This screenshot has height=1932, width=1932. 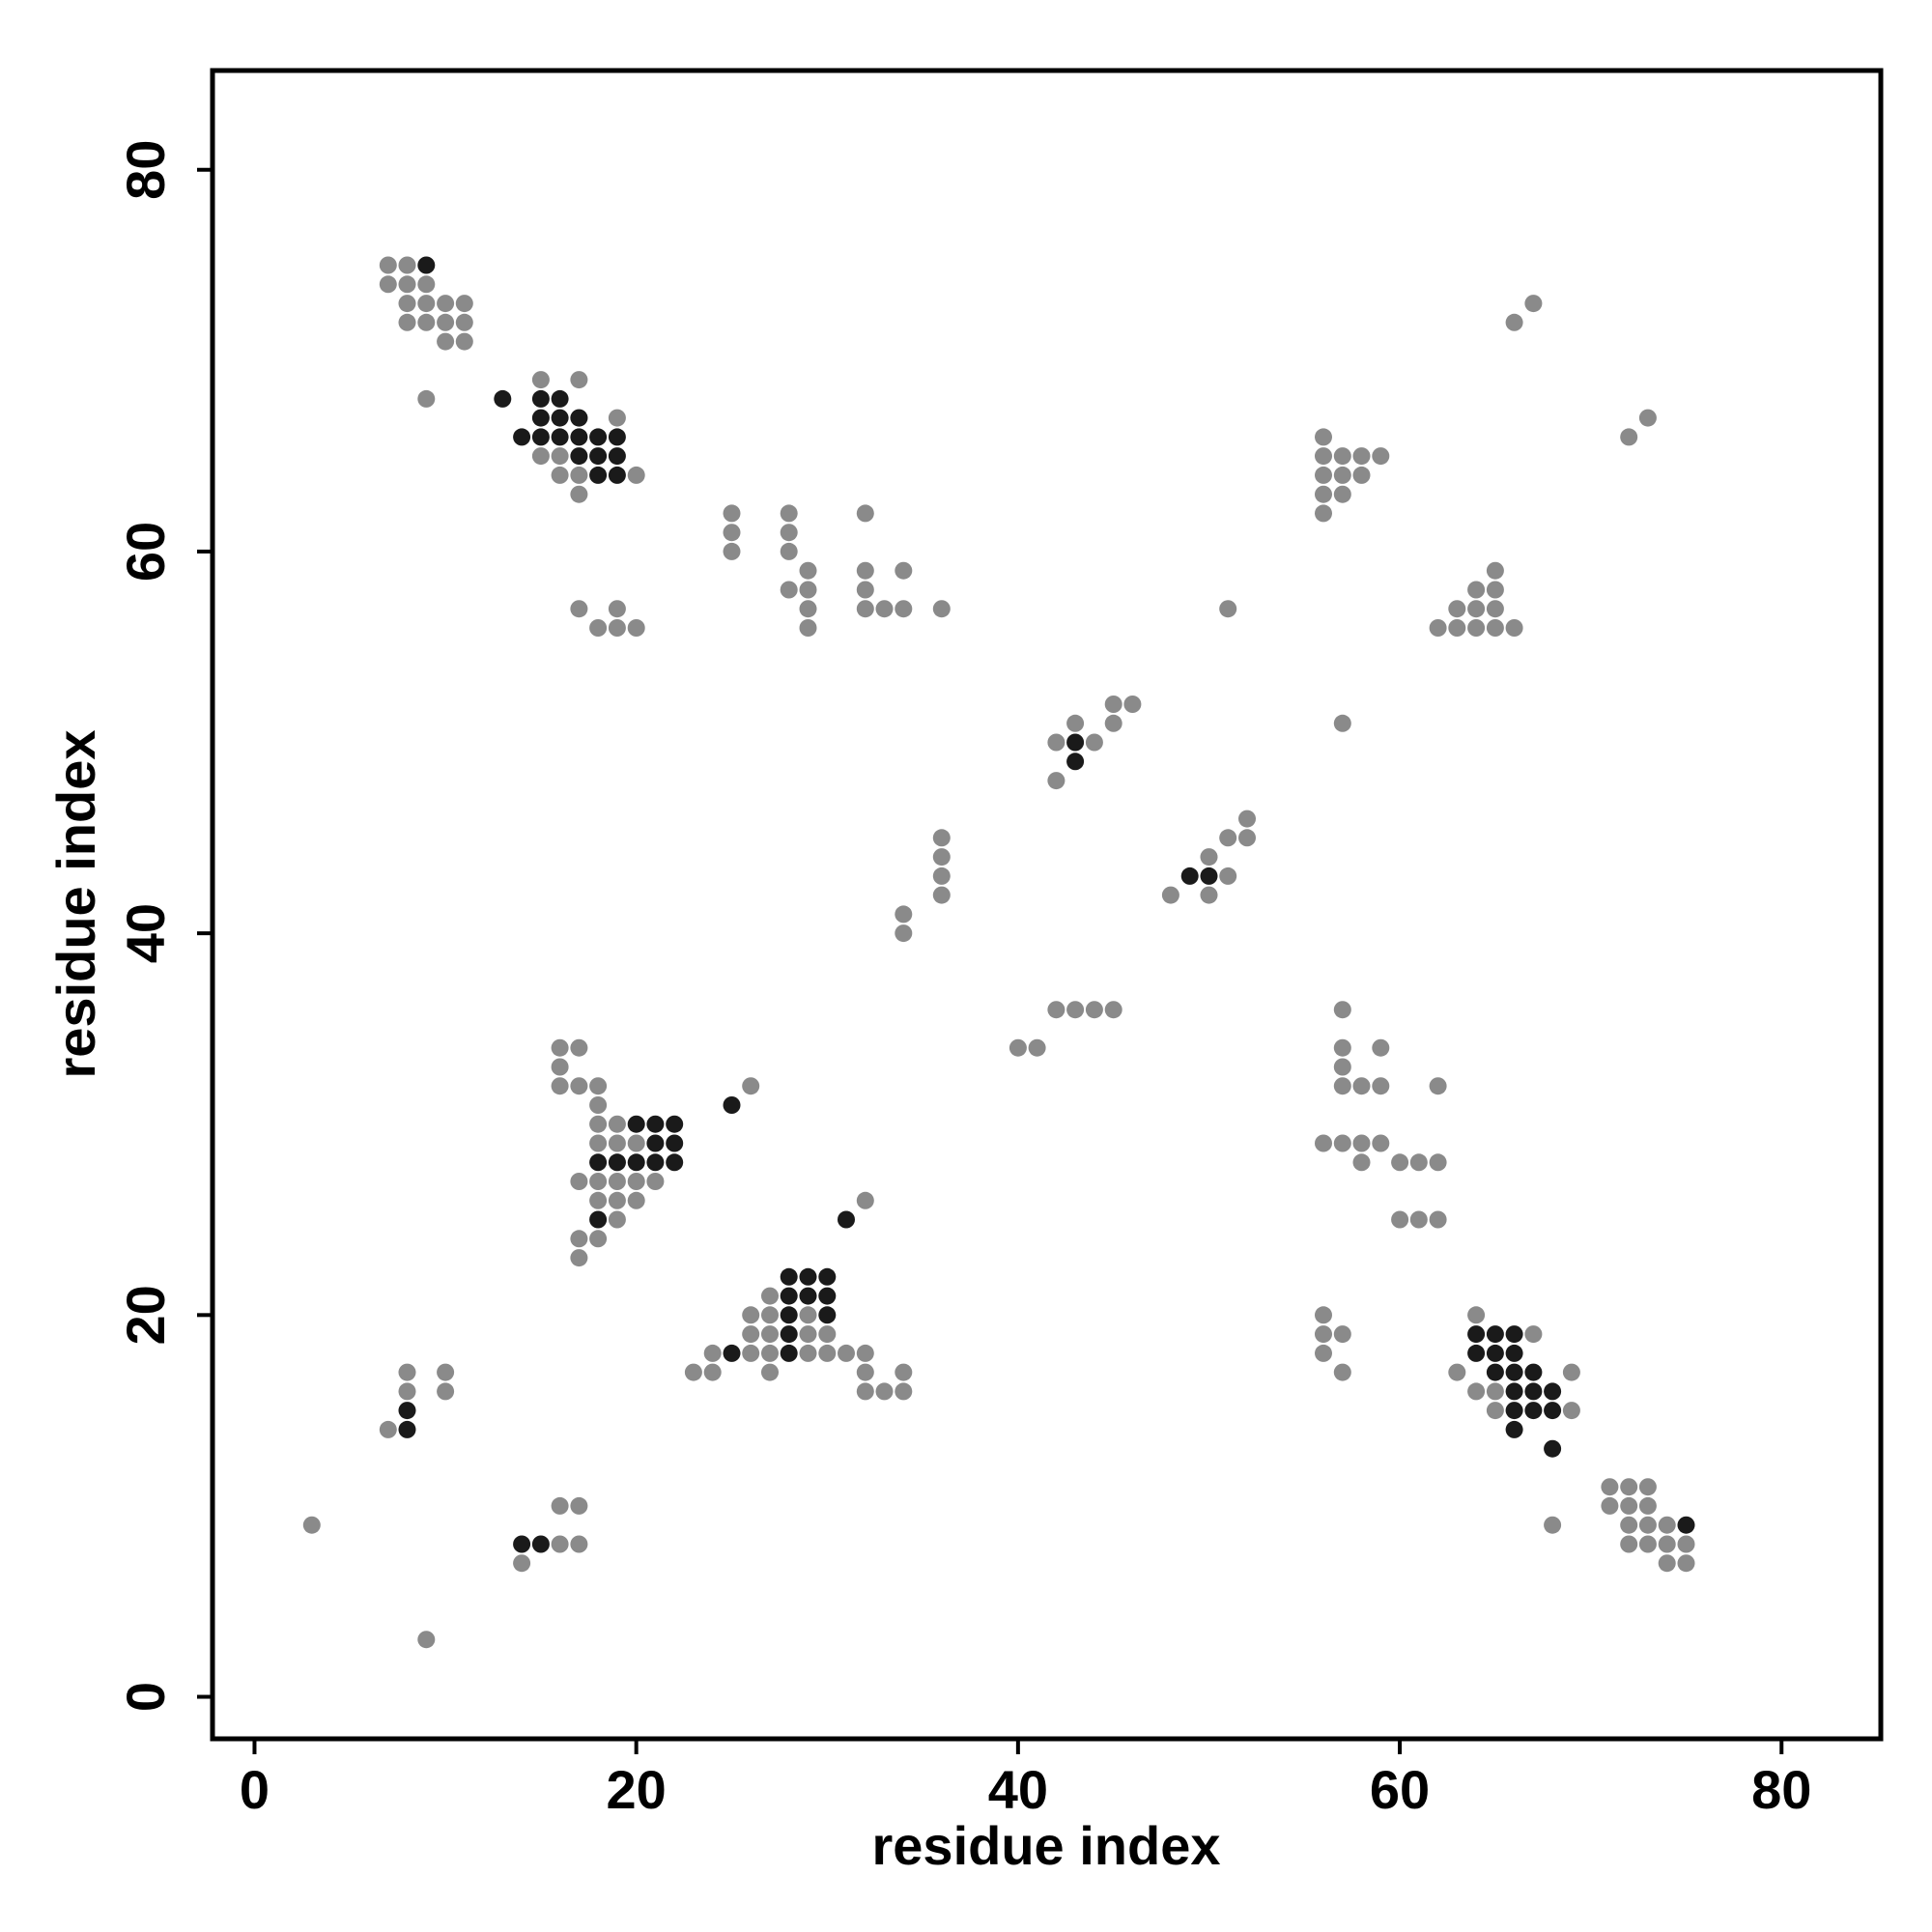 I want to click on y-tick-label: 60, so click(x=145, y=552).